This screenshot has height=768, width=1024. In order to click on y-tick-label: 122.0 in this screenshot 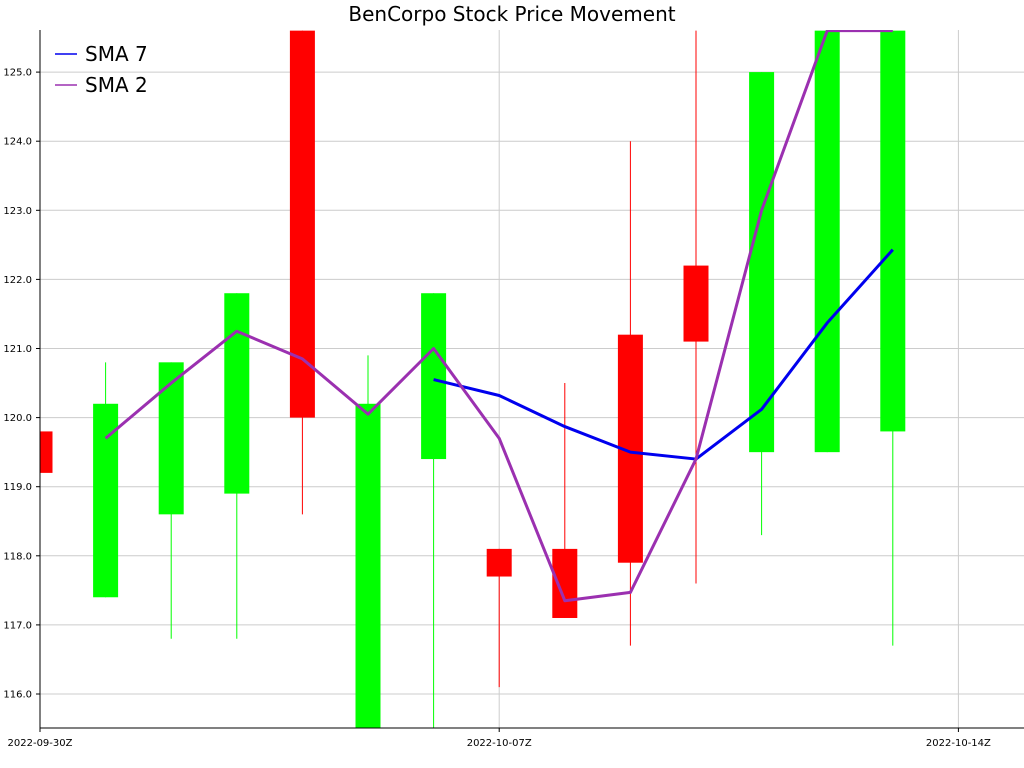, I will do `click(17, 280)`.